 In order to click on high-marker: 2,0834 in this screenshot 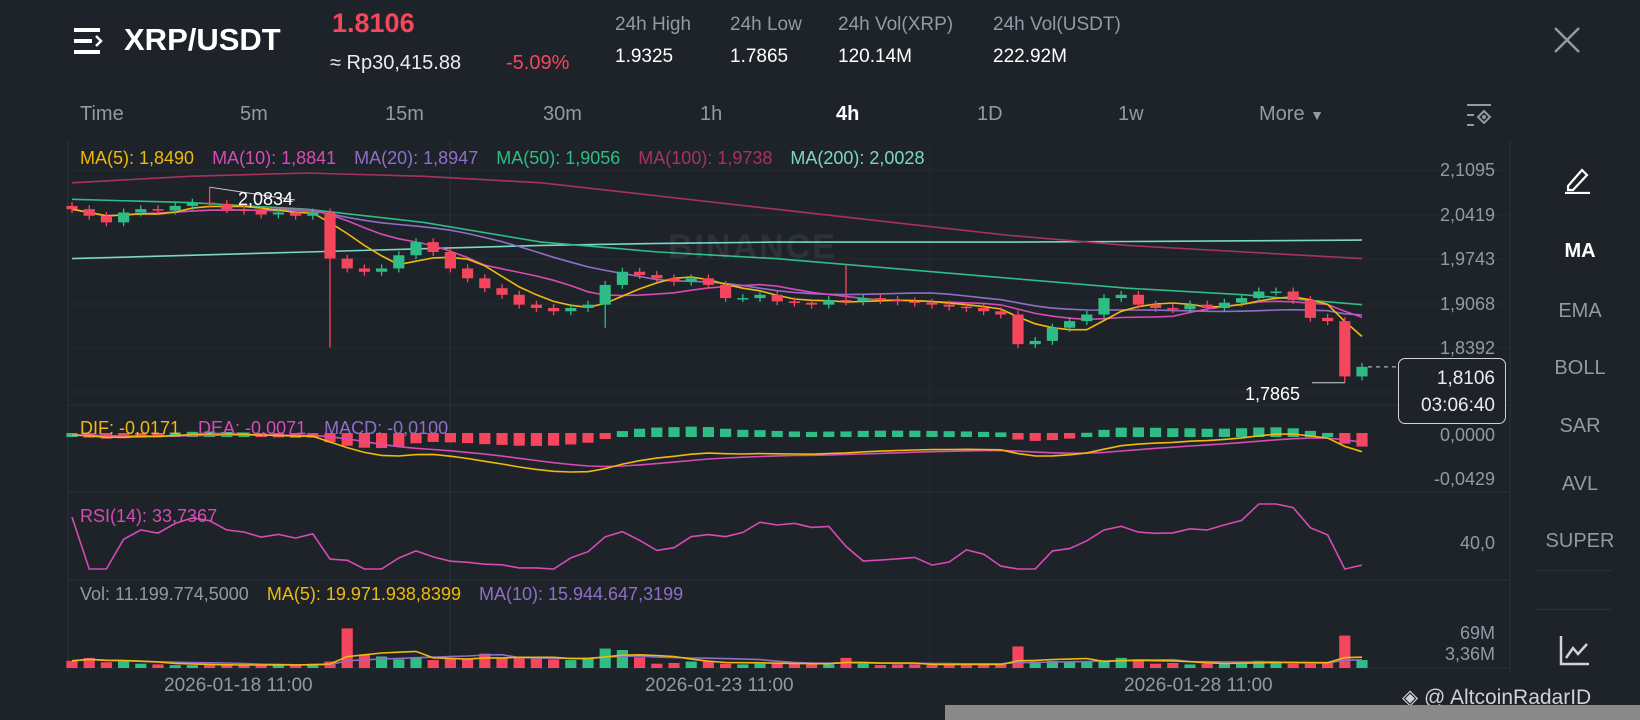, I will do `click(266, 199)`.